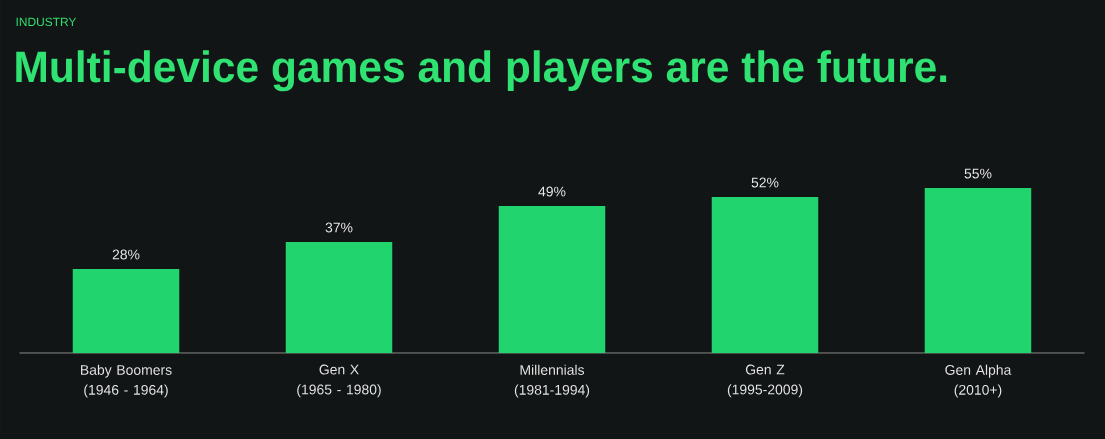  What do you see at coordinates (126, 254) in the screenshot?
I see `data-label: 28%` at bounding box center [126, 254].